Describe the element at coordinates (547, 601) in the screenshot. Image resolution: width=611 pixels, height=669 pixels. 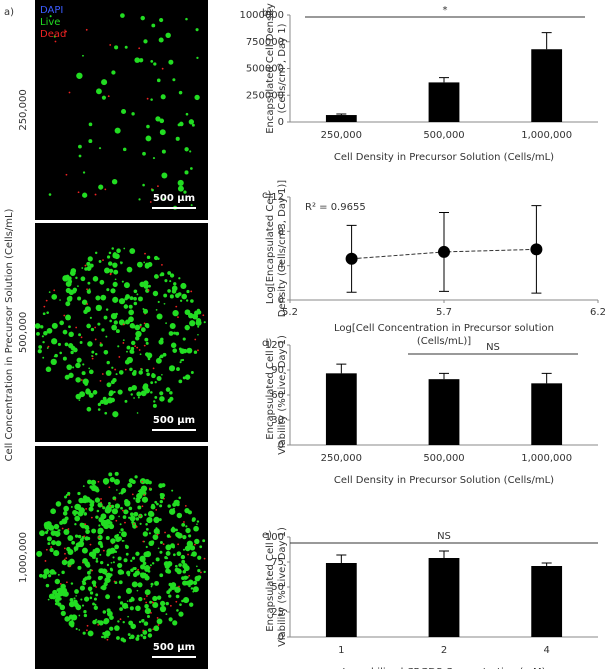
I see `bar` at that location.